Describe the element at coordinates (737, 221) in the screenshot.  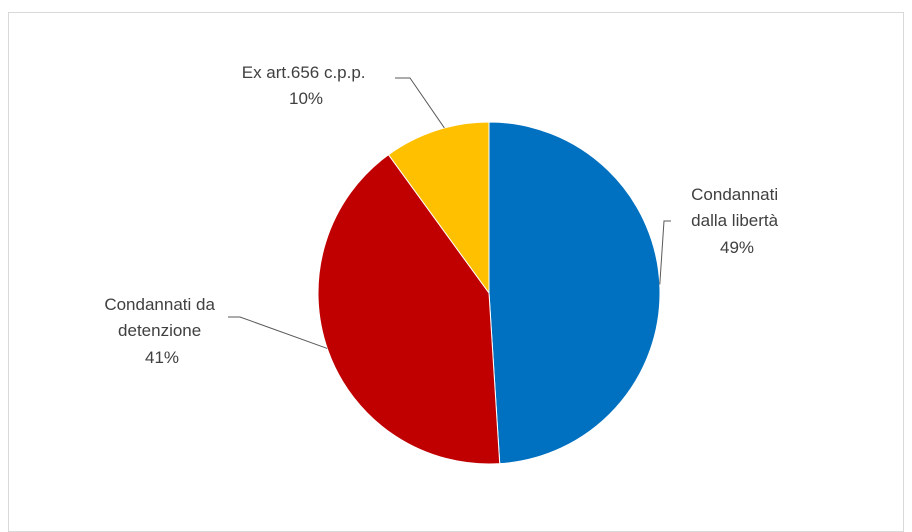
I see `slice-label-condannati-liberta: Condannati dalla libertà 49%` at that location.